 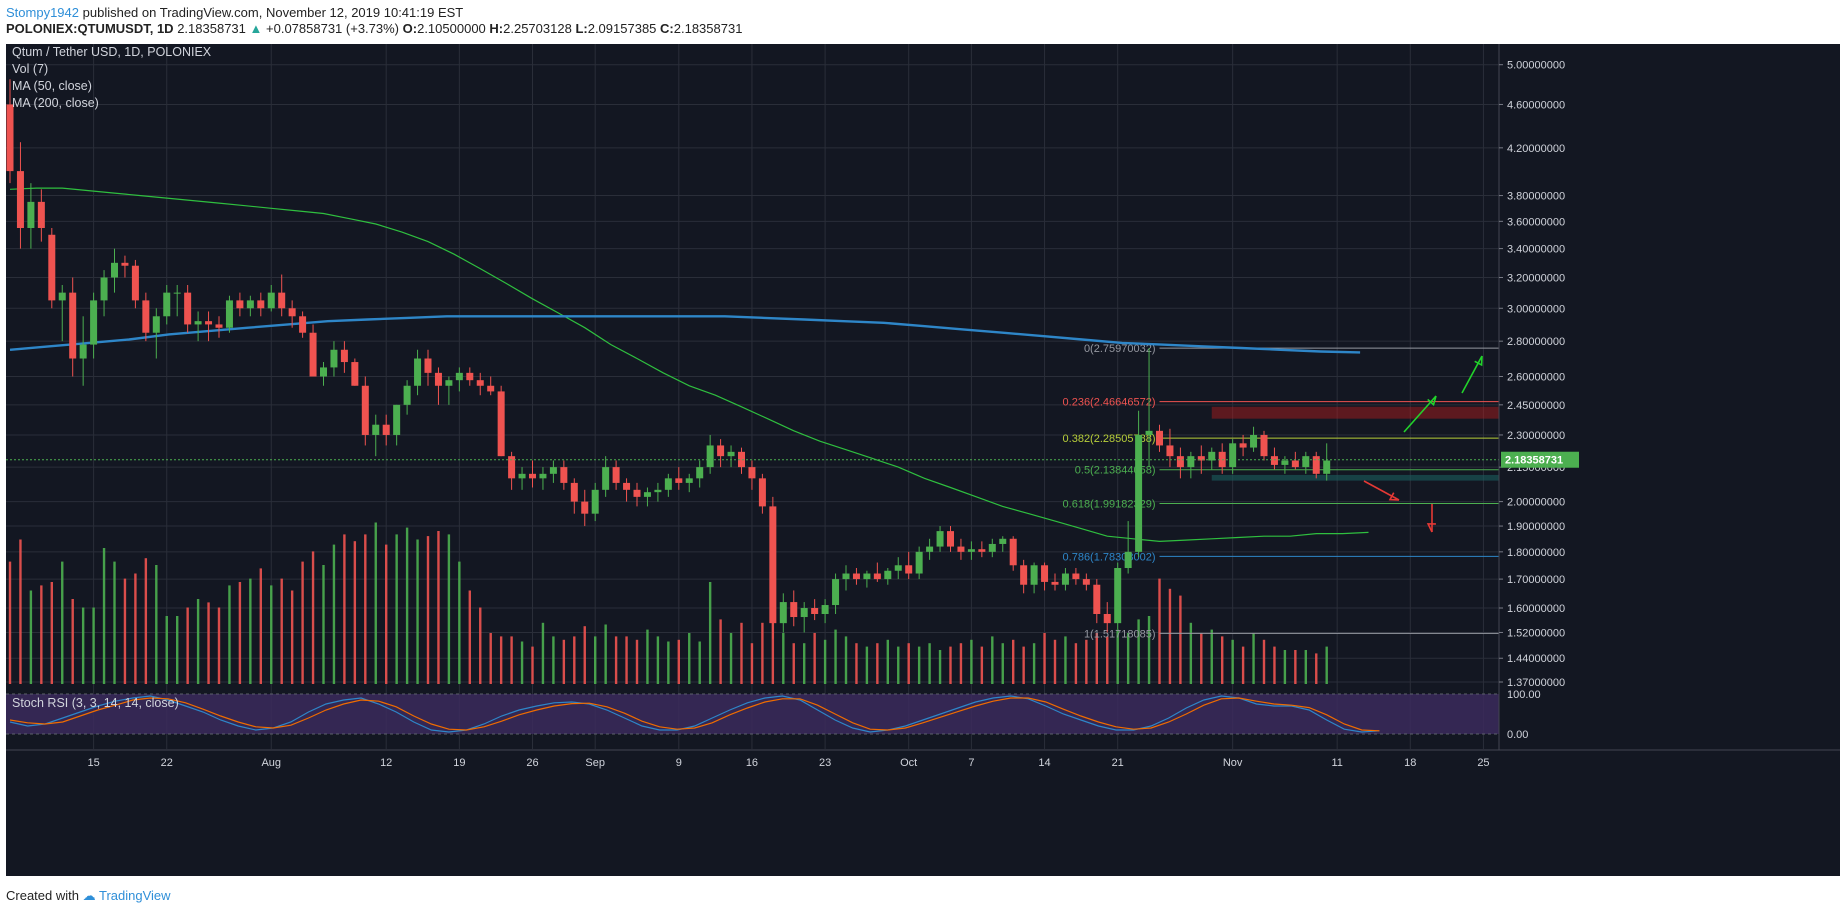 What do you see at coordinates (89, 895) in the screenshot?
I see `tradingview-logo-icon: ☁` at bounding box center [89, 895].